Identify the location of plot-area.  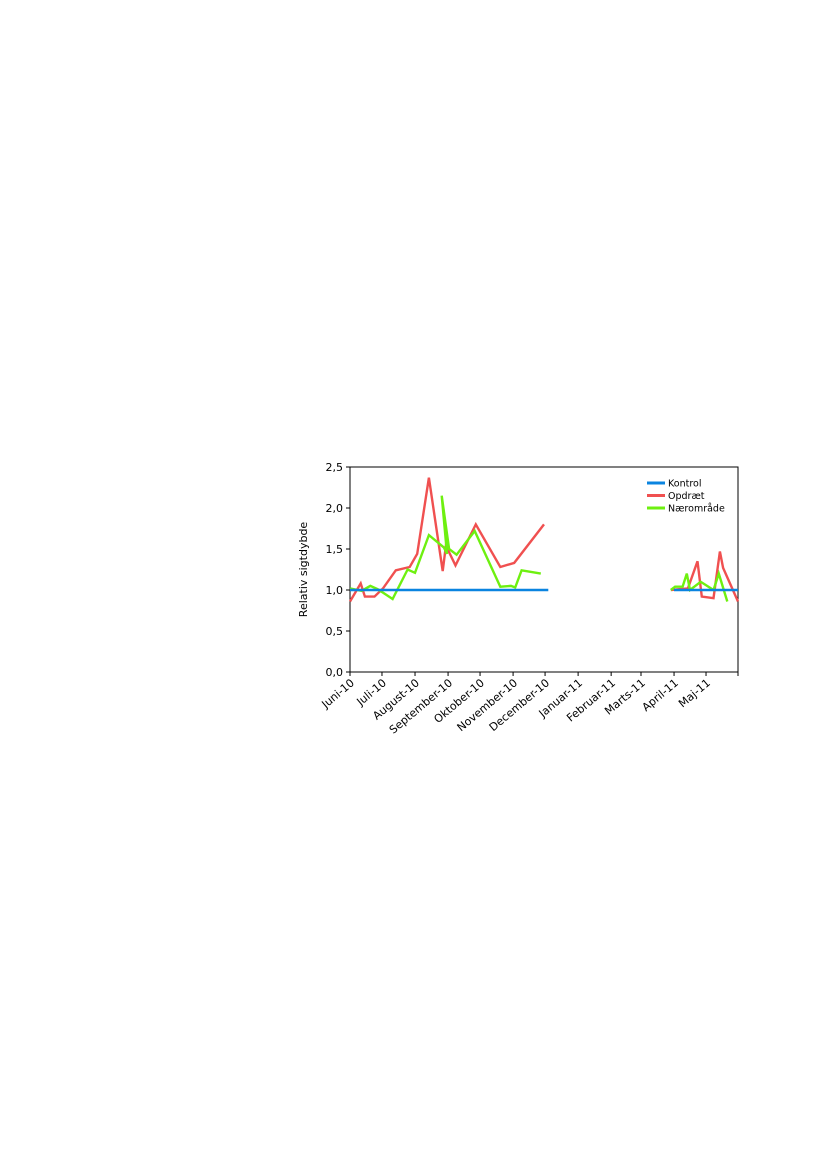
(544, 569).